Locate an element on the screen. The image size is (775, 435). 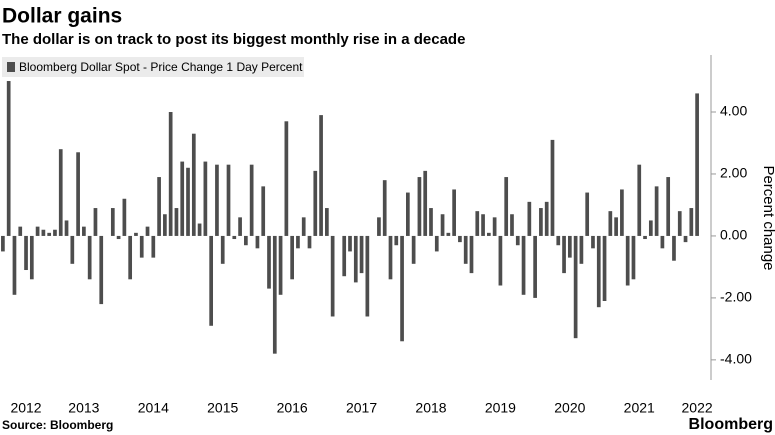
y-axis-label: Percent change is located at coordinates (767, 217).